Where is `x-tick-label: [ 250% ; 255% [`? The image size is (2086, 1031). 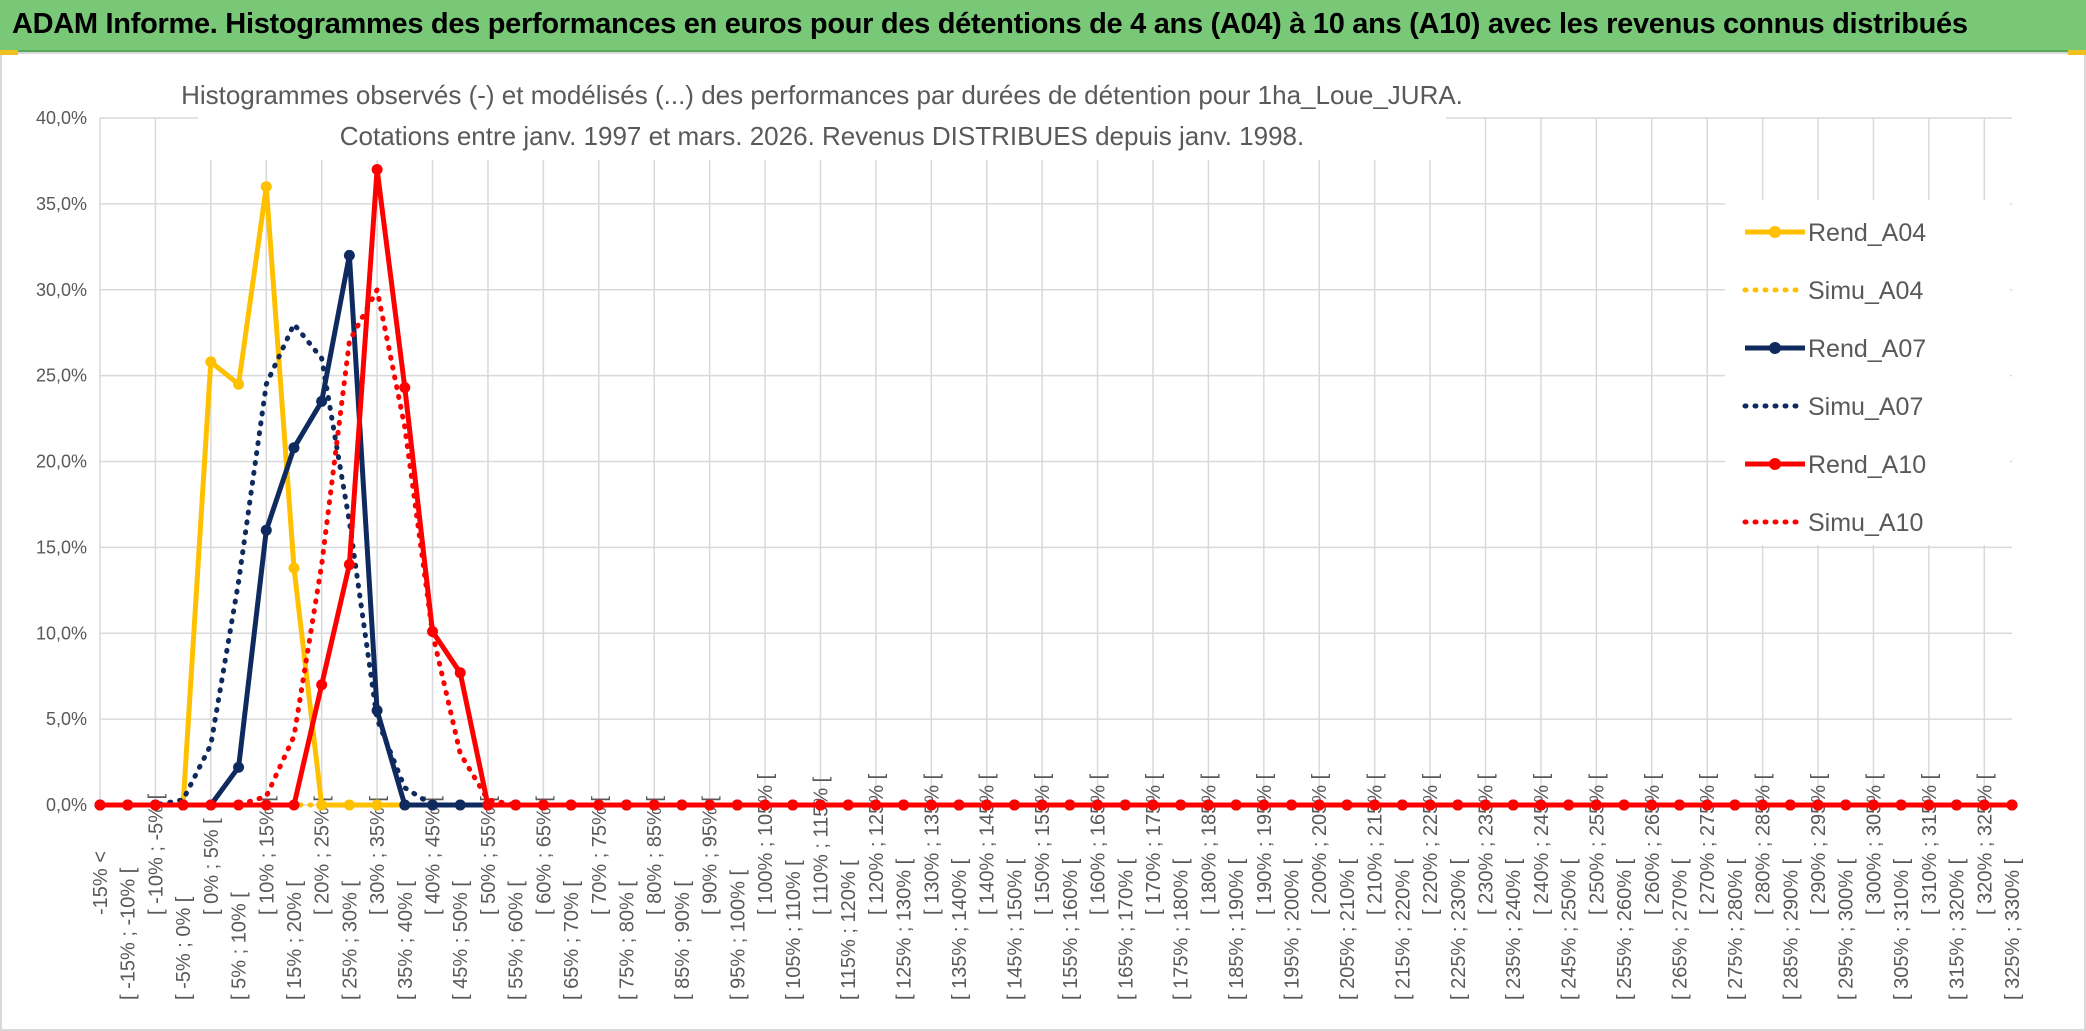 x-tick-label: [ 250% ; 255% [ is located at coordinates (1597, 844).